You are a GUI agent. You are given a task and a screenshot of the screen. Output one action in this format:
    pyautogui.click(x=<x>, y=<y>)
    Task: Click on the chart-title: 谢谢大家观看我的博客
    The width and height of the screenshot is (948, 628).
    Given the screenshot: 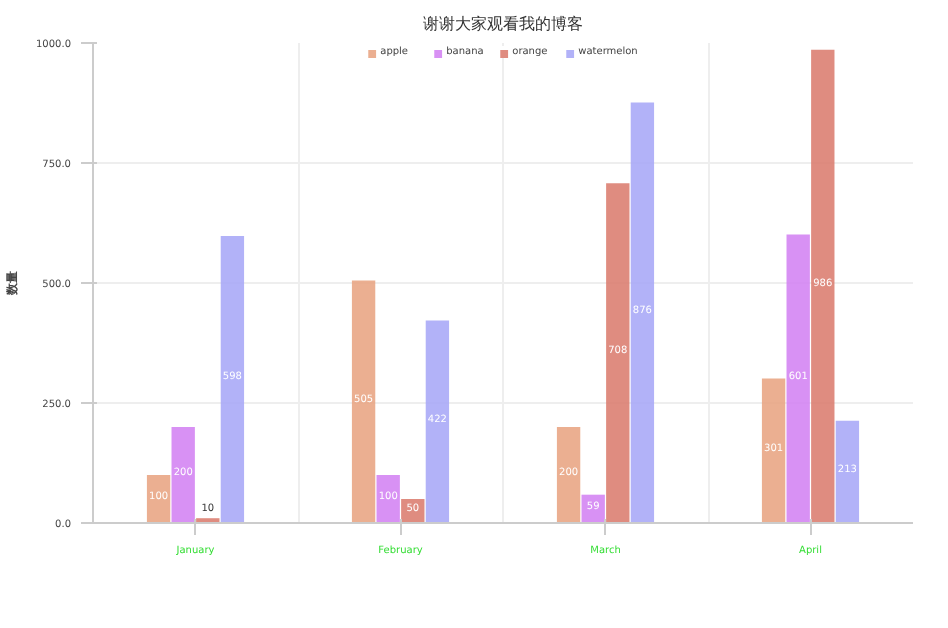 What is the action you would take?
    pyautogui.click(x=503, y=24)
    